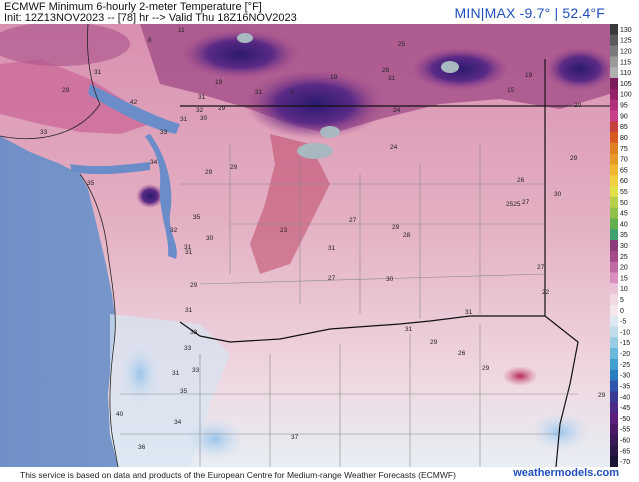  I want to click on cascade-cold-core, so click(315, 104).